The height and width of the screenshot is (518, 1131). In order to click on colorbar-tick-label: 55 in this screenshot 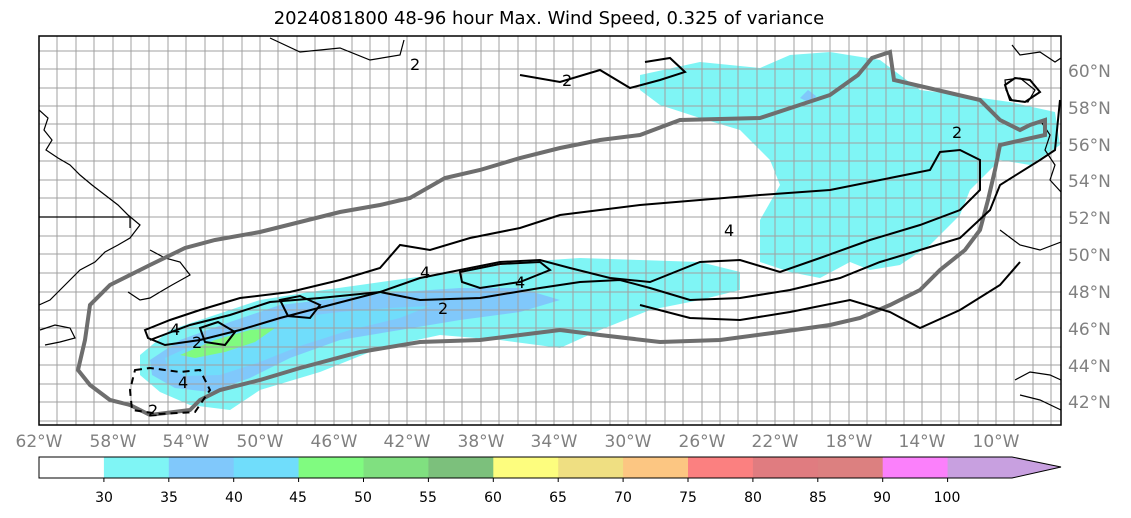, I will do `click(428, 498)`.